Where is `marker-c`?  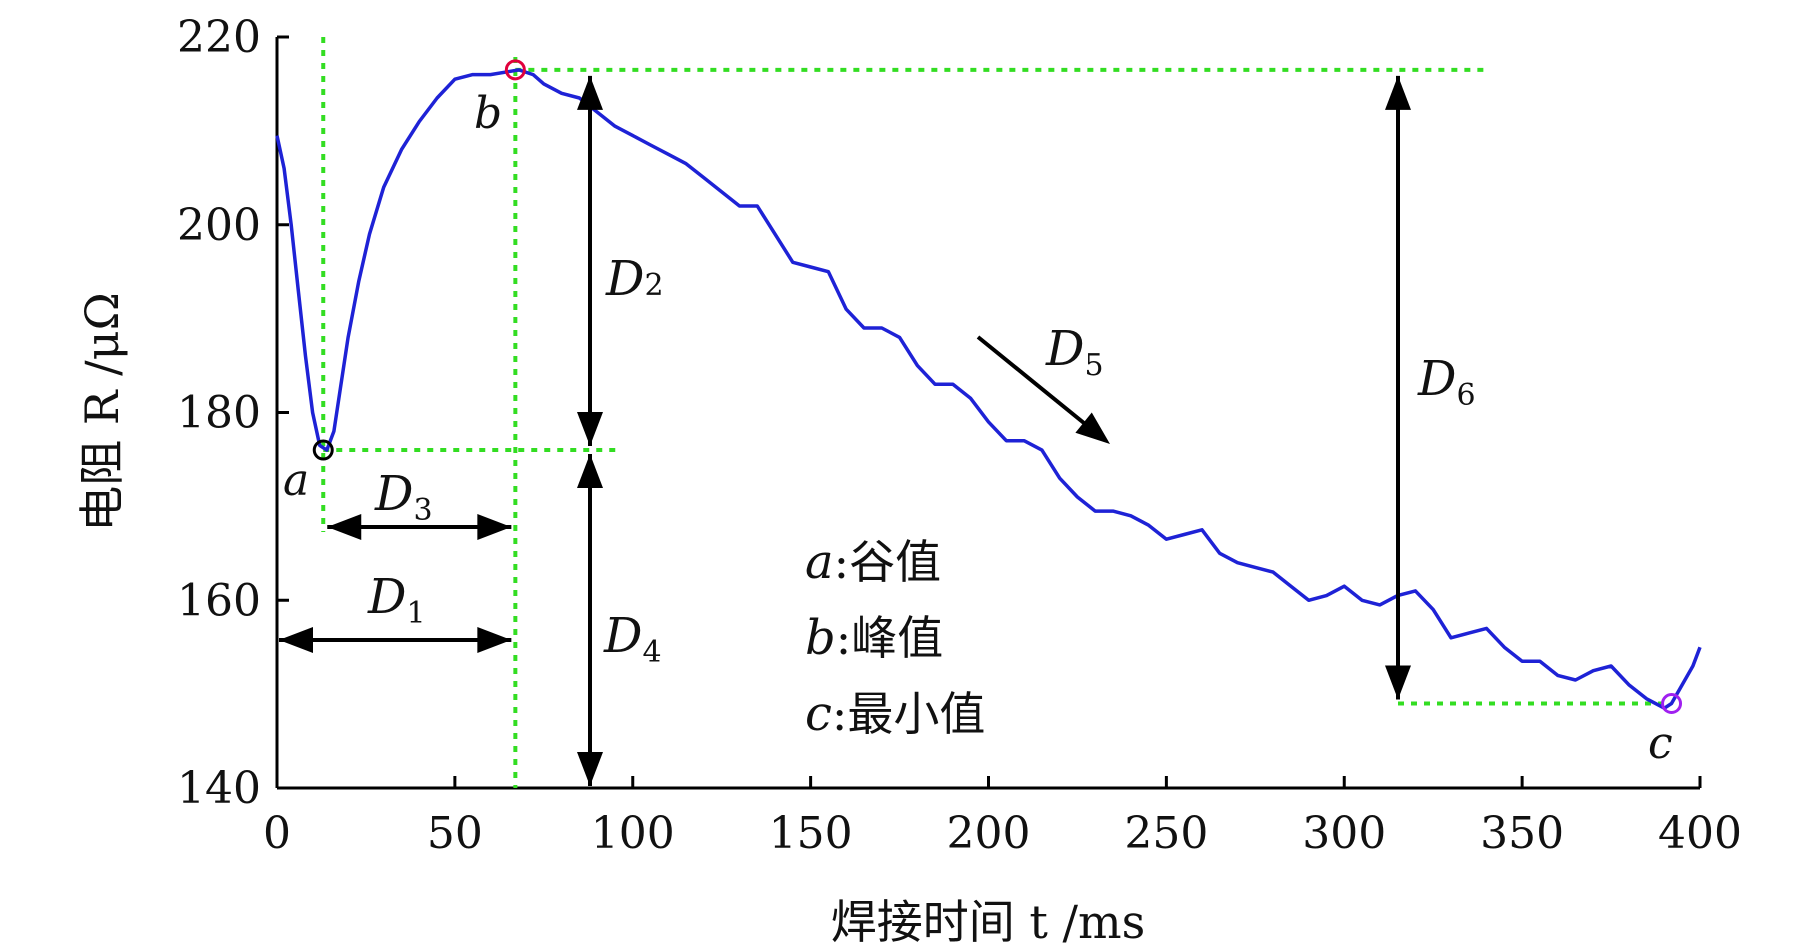
marker-c is located at coordinates (1672, 704).